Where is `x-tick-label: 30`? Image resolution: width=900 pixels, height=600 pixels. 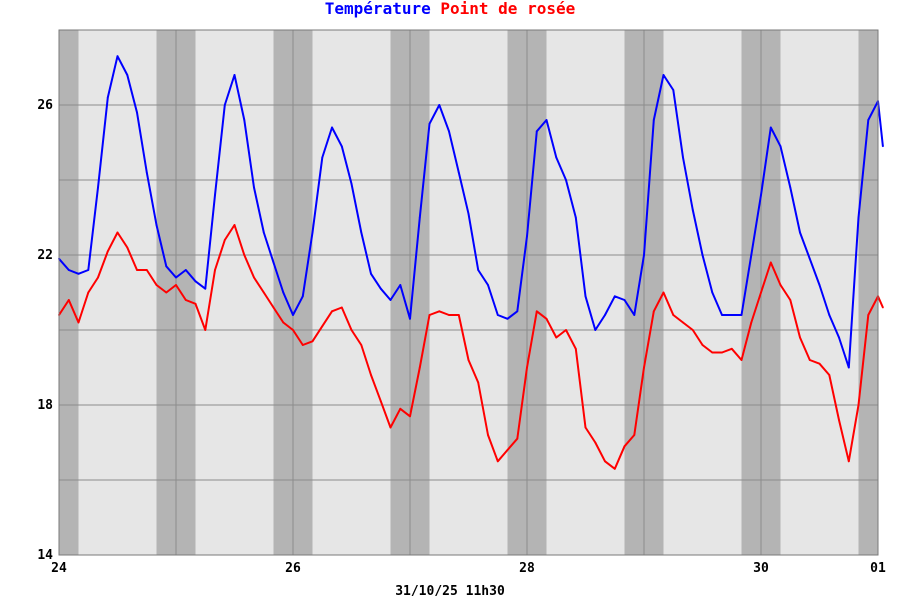 x-tick-label: 30 is located at coordinates (761, 568).